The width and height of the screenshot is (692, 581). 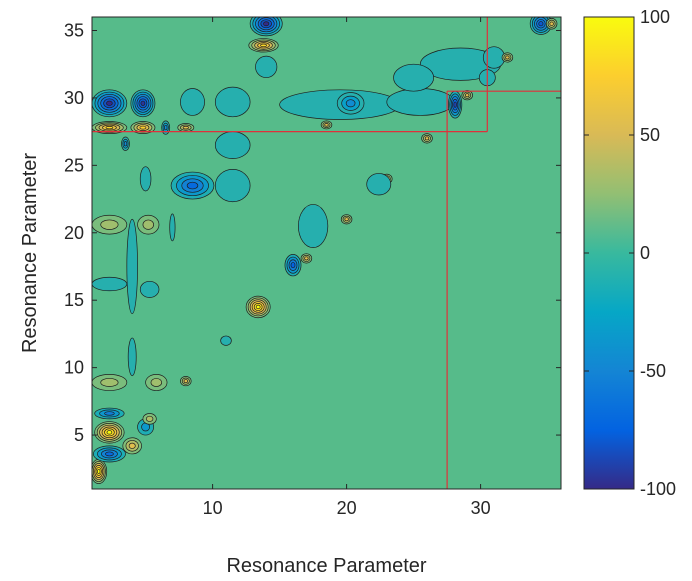 I want to click on colorbar-tick-label: 50, so click(x=650, y=135).